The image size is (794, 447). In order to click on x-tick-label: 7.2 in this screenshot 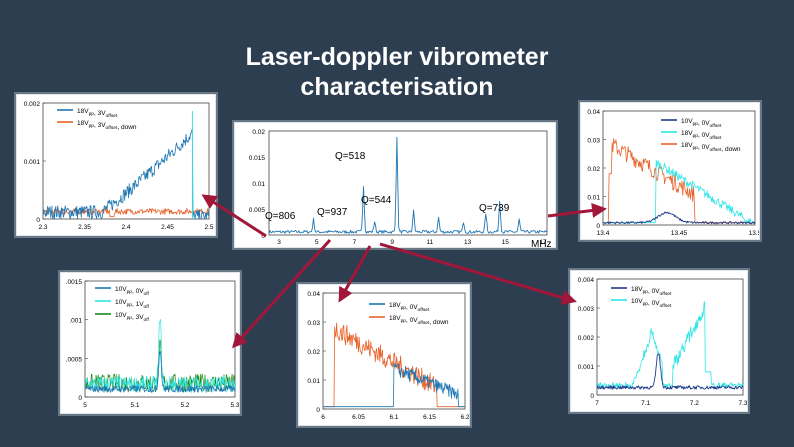, I will do `click(694, 403)`.